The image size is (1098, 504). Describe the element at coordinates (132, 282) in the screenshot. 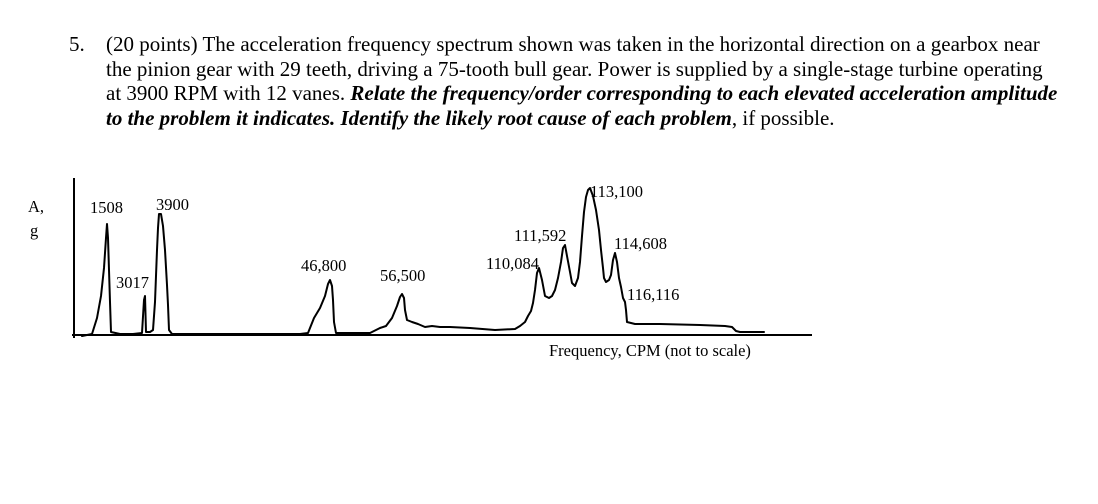

I see `peak-label-3017: 3017` at that location.